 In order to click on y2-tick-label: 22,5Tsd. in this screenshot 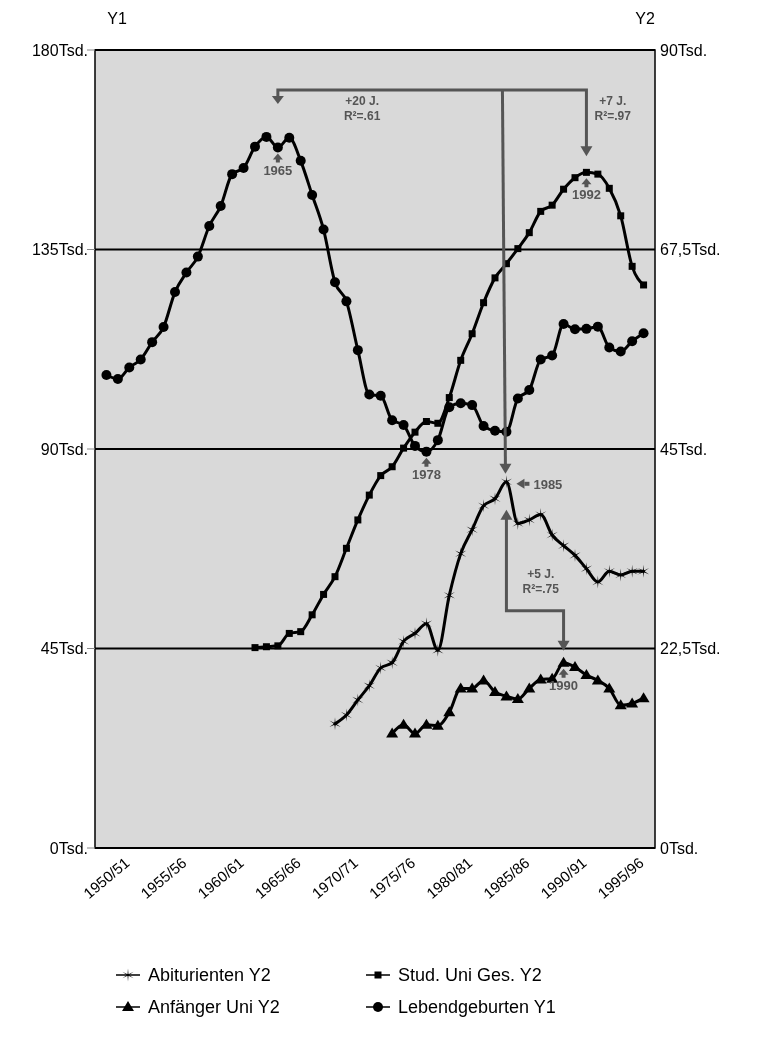, I will do `click(690, 649)`.